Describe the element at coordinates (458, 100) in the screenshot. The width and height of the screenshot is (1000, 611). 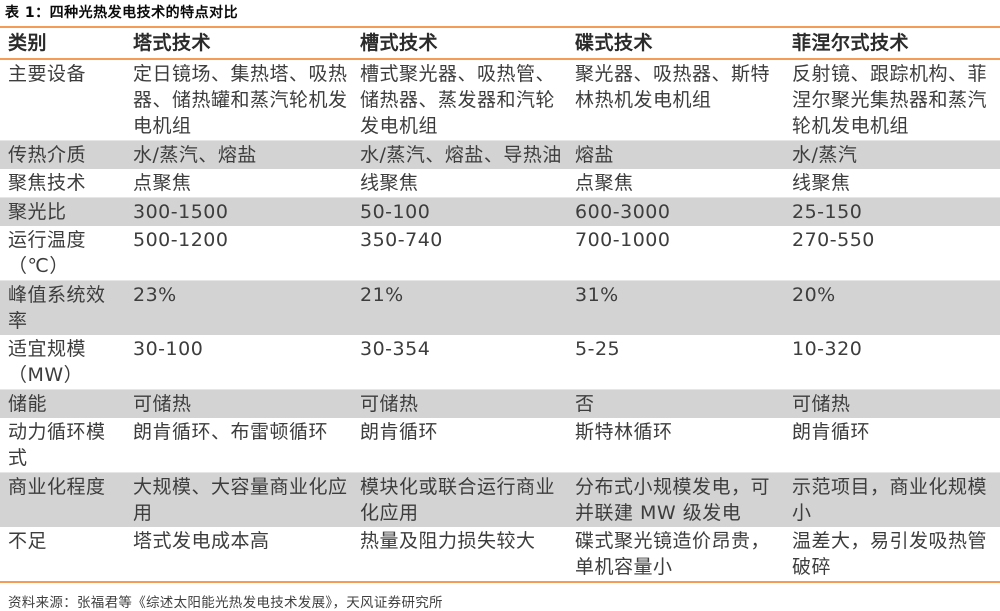
I see `data-cell: 槽式聚光器、吸热管、储热器、蒸发器和汽轮发电机组` at that location.